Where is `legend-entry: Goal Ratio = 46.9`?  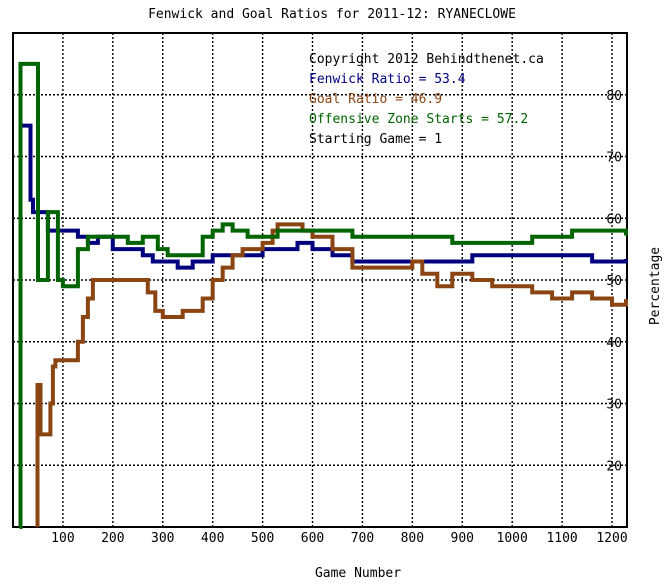 legend-entry: Goal Ratio = 46.9 is located at coordinates (375, 99).